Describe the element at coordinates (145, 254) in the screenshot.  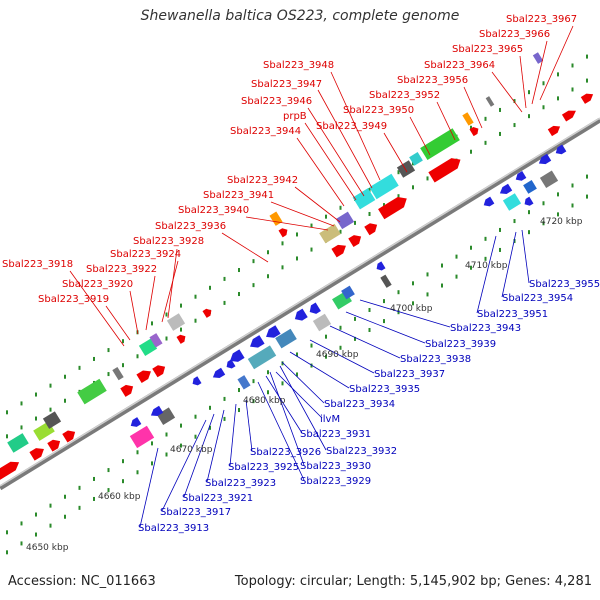
I see `gene-label: Sbal223_3924` at that location.